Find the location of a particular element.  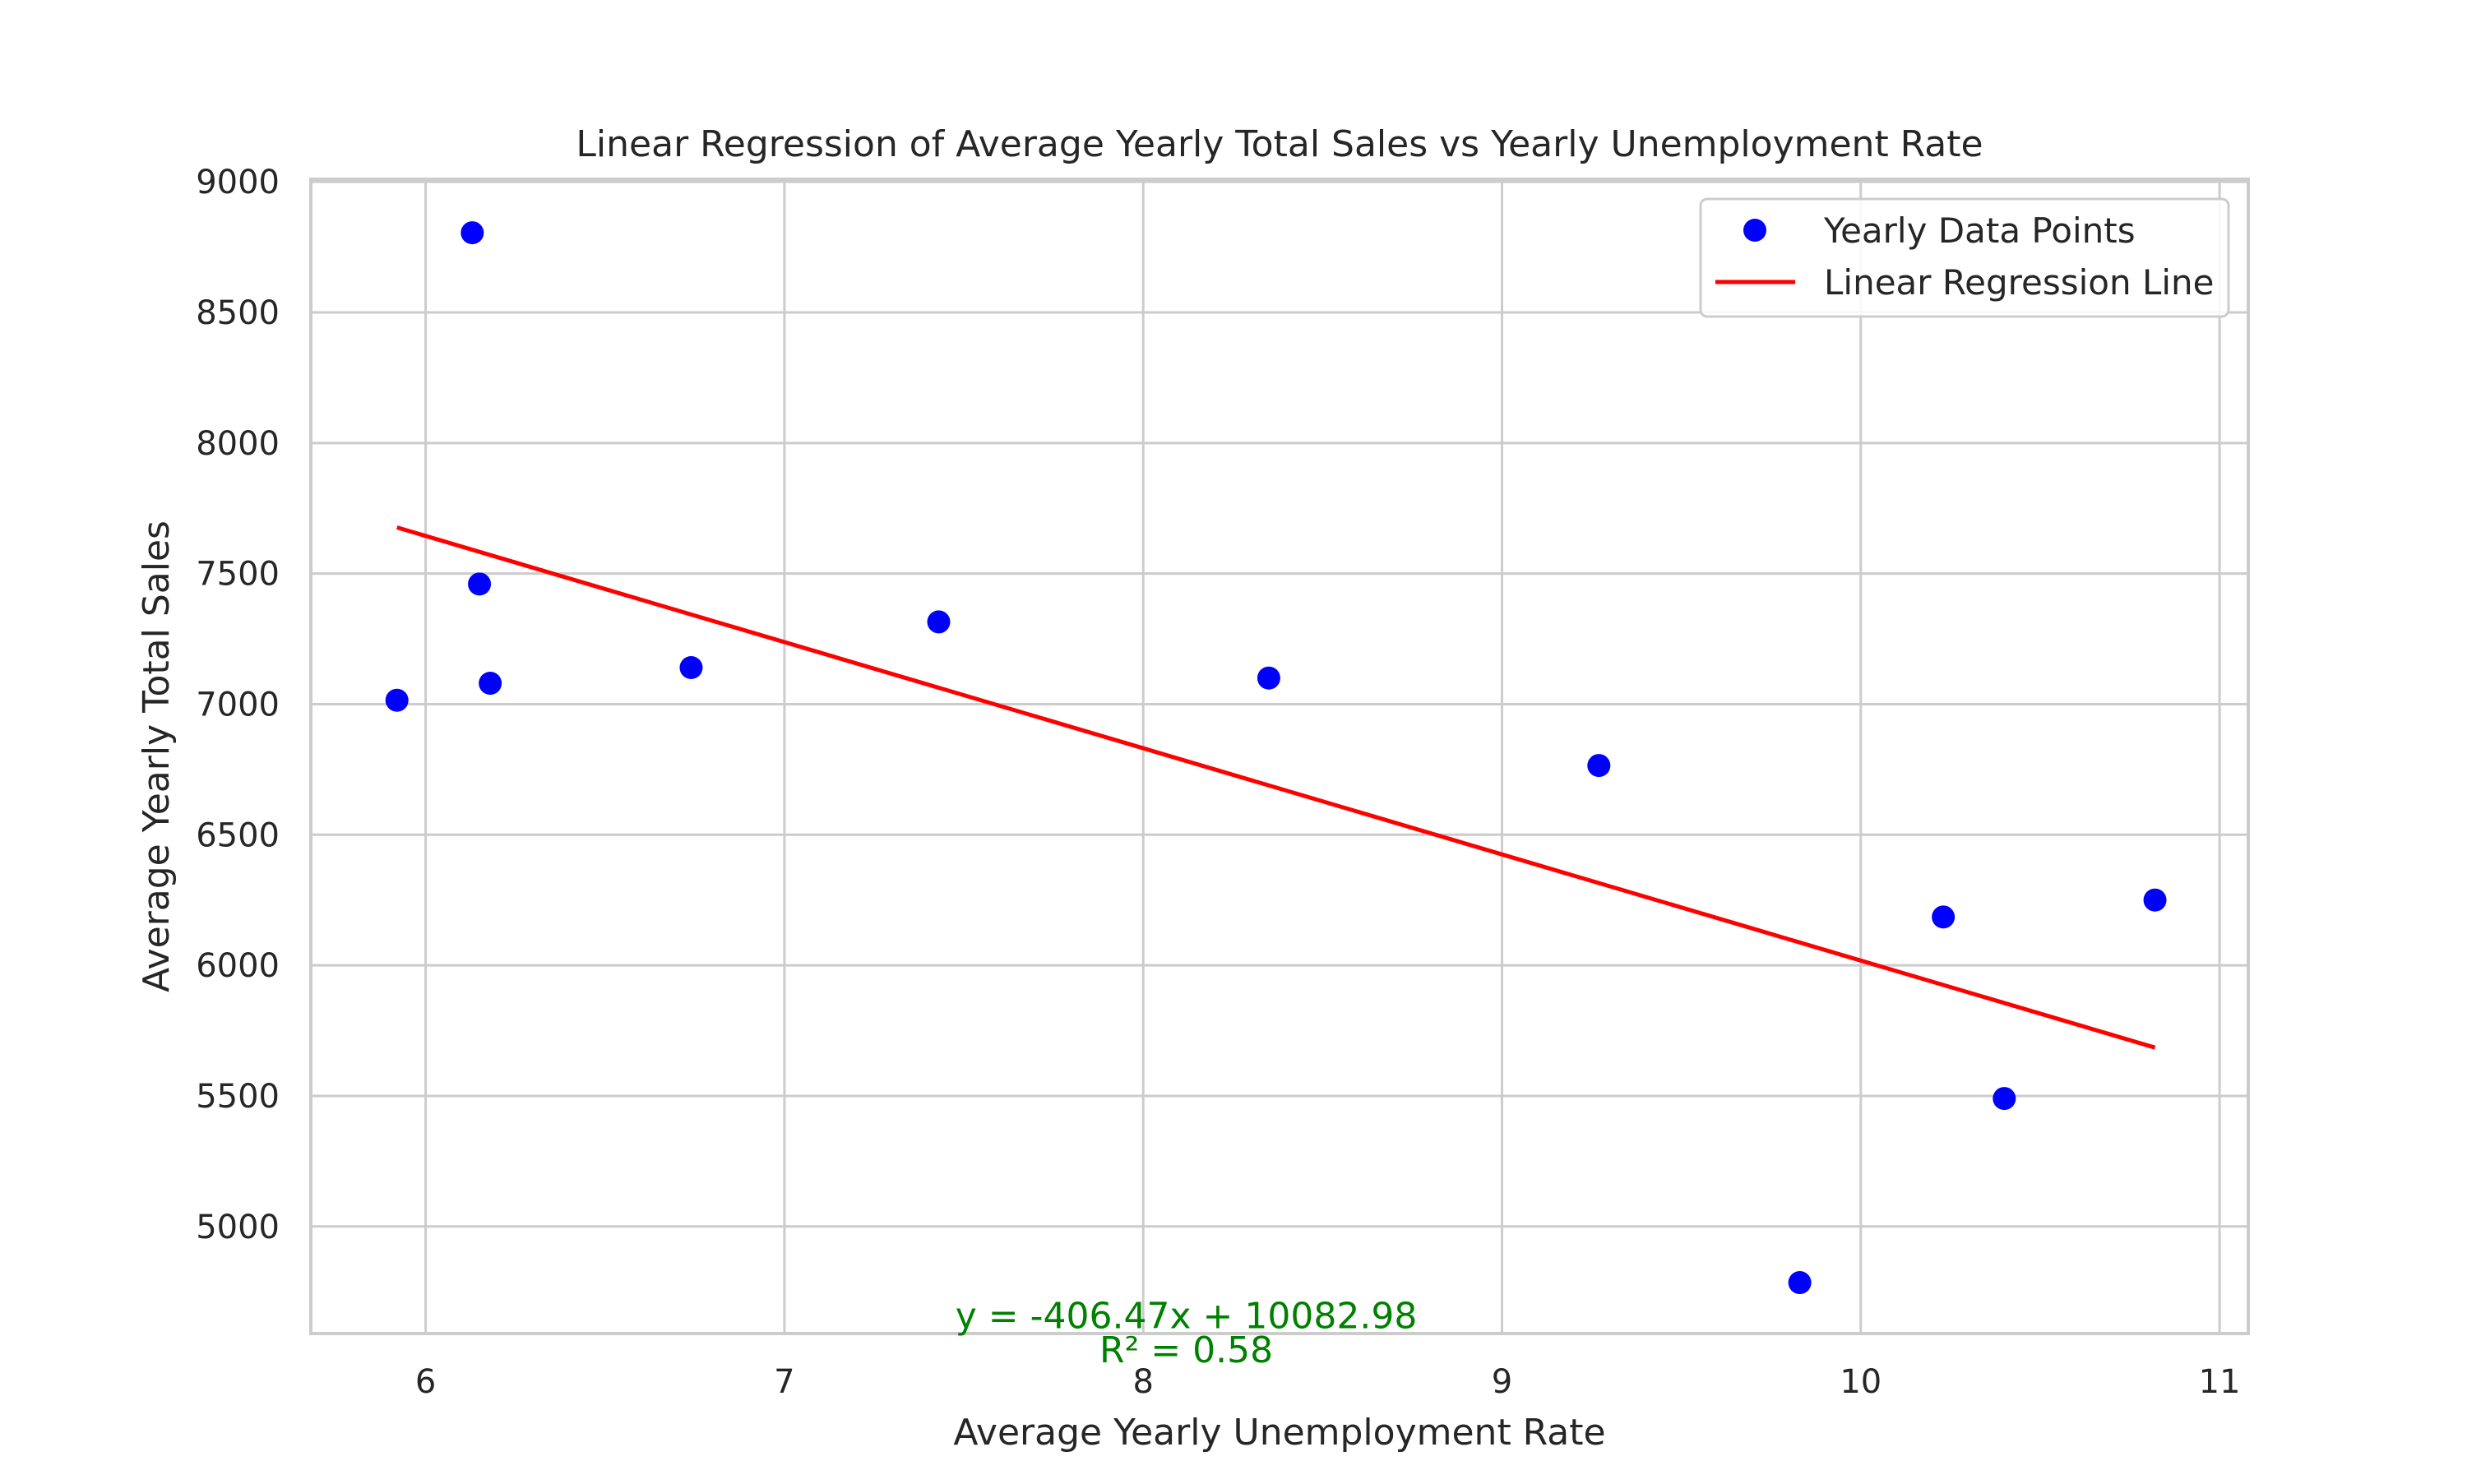

legend-scatter-marker is located at coordinates (1754, 231).